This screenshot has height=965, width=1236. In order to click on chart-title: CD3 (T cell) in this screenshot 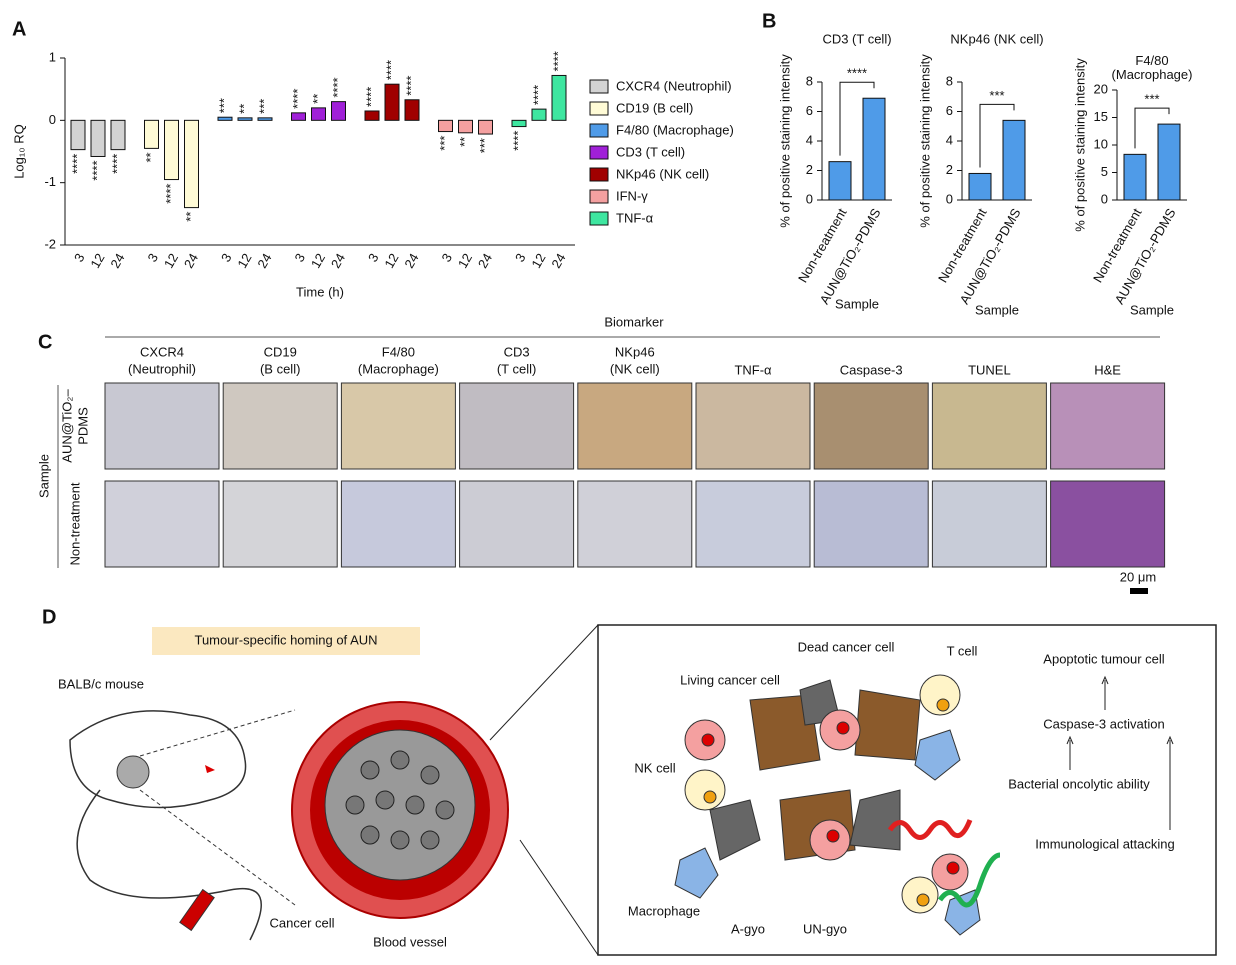, I will do `click(856, 38)`.